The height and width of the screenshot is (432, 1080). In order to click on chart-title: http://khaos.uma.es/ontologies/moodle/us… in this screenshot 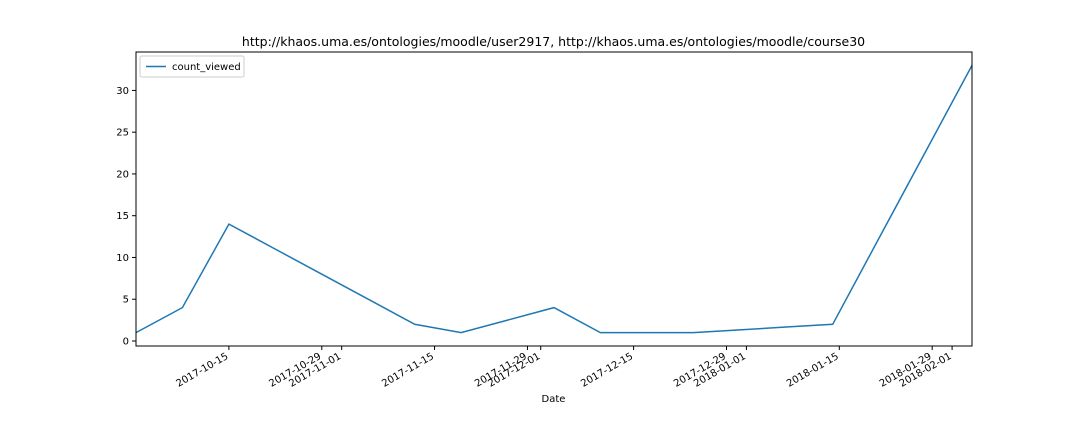, I will do `click(553, 41)`.